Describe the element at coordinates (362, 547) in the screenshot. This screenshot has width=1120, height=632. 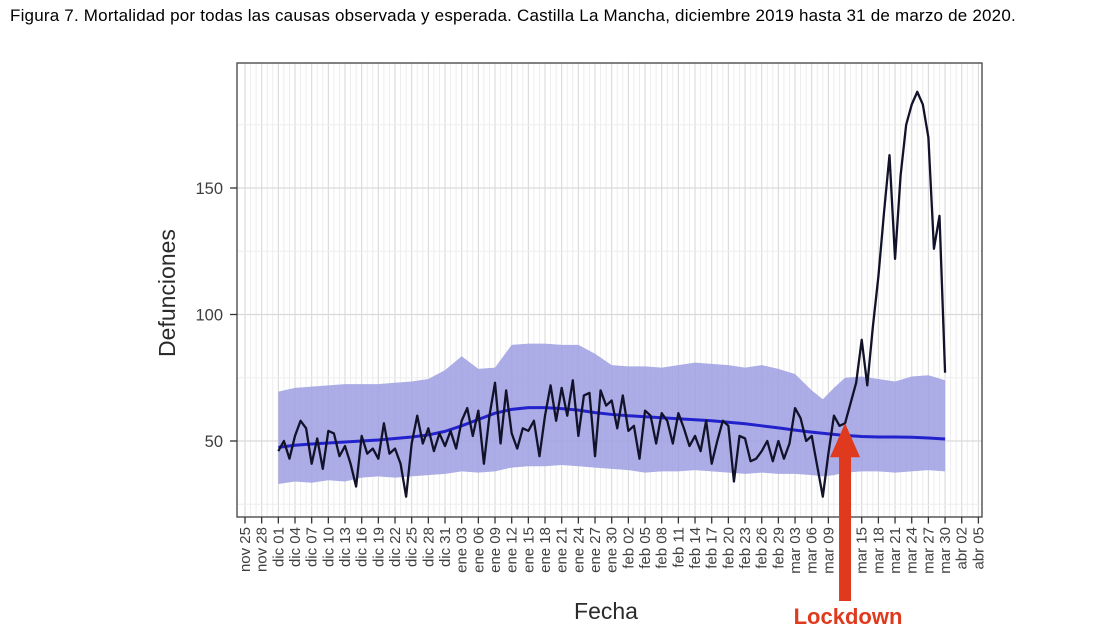
I see `x-axis-tick-label: dic 16` at that location.